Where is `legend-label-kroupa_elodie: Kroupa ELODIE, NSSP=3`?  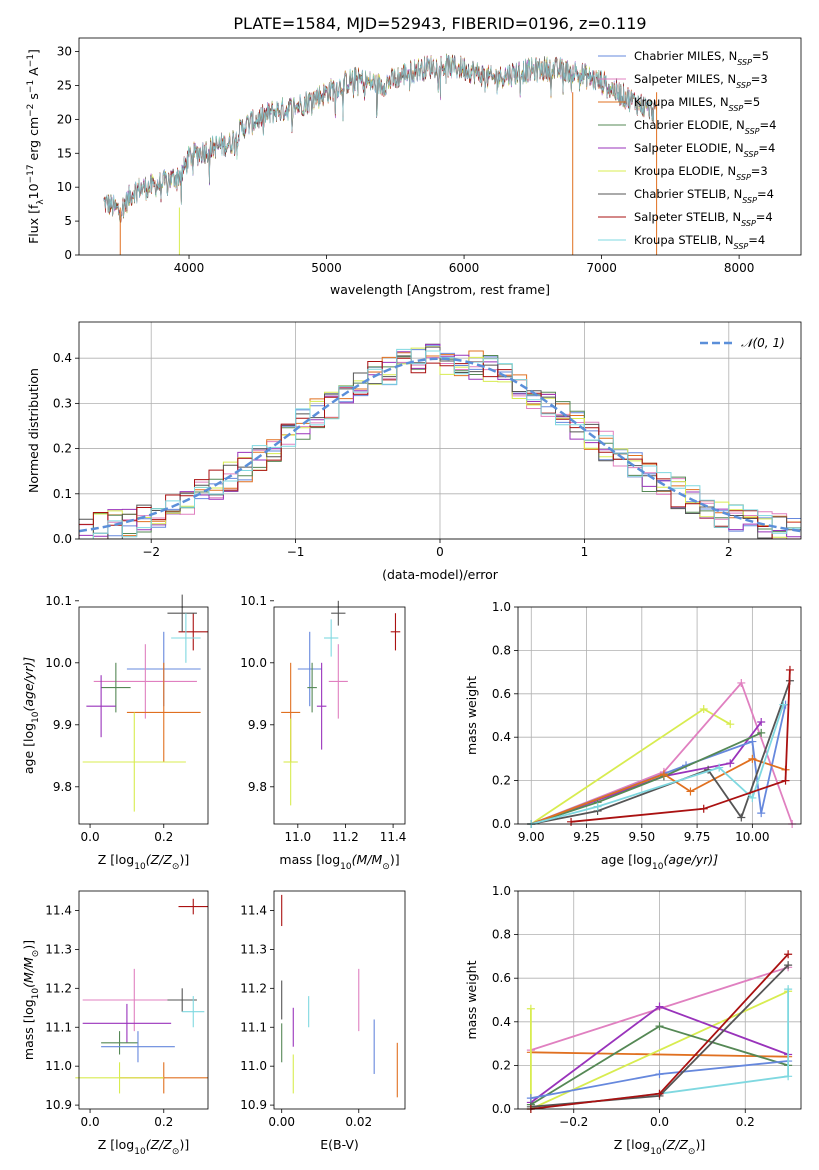 legend-label-kroupa_elodie: Kroupa ELODIE, NSSP=3 is located at coordinates (701, 173).